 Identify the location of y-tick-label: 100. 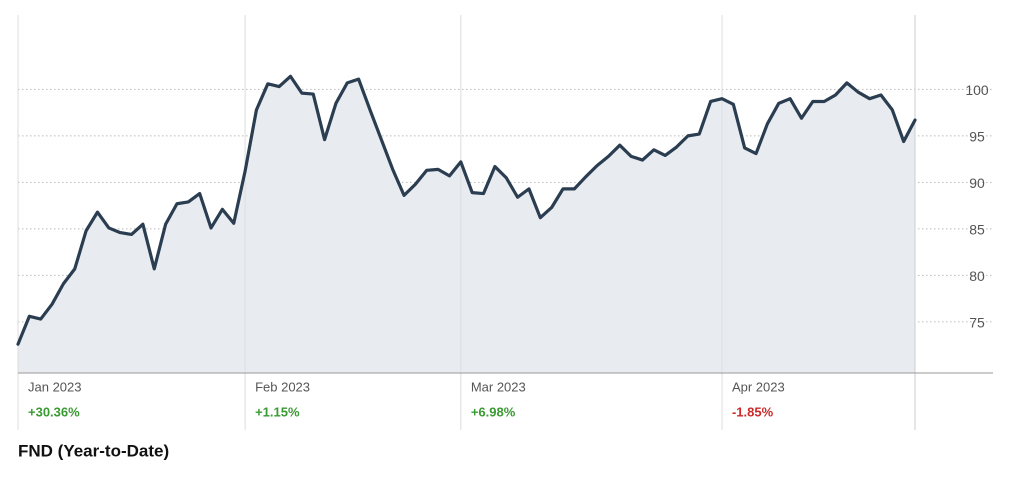
(977, 90).